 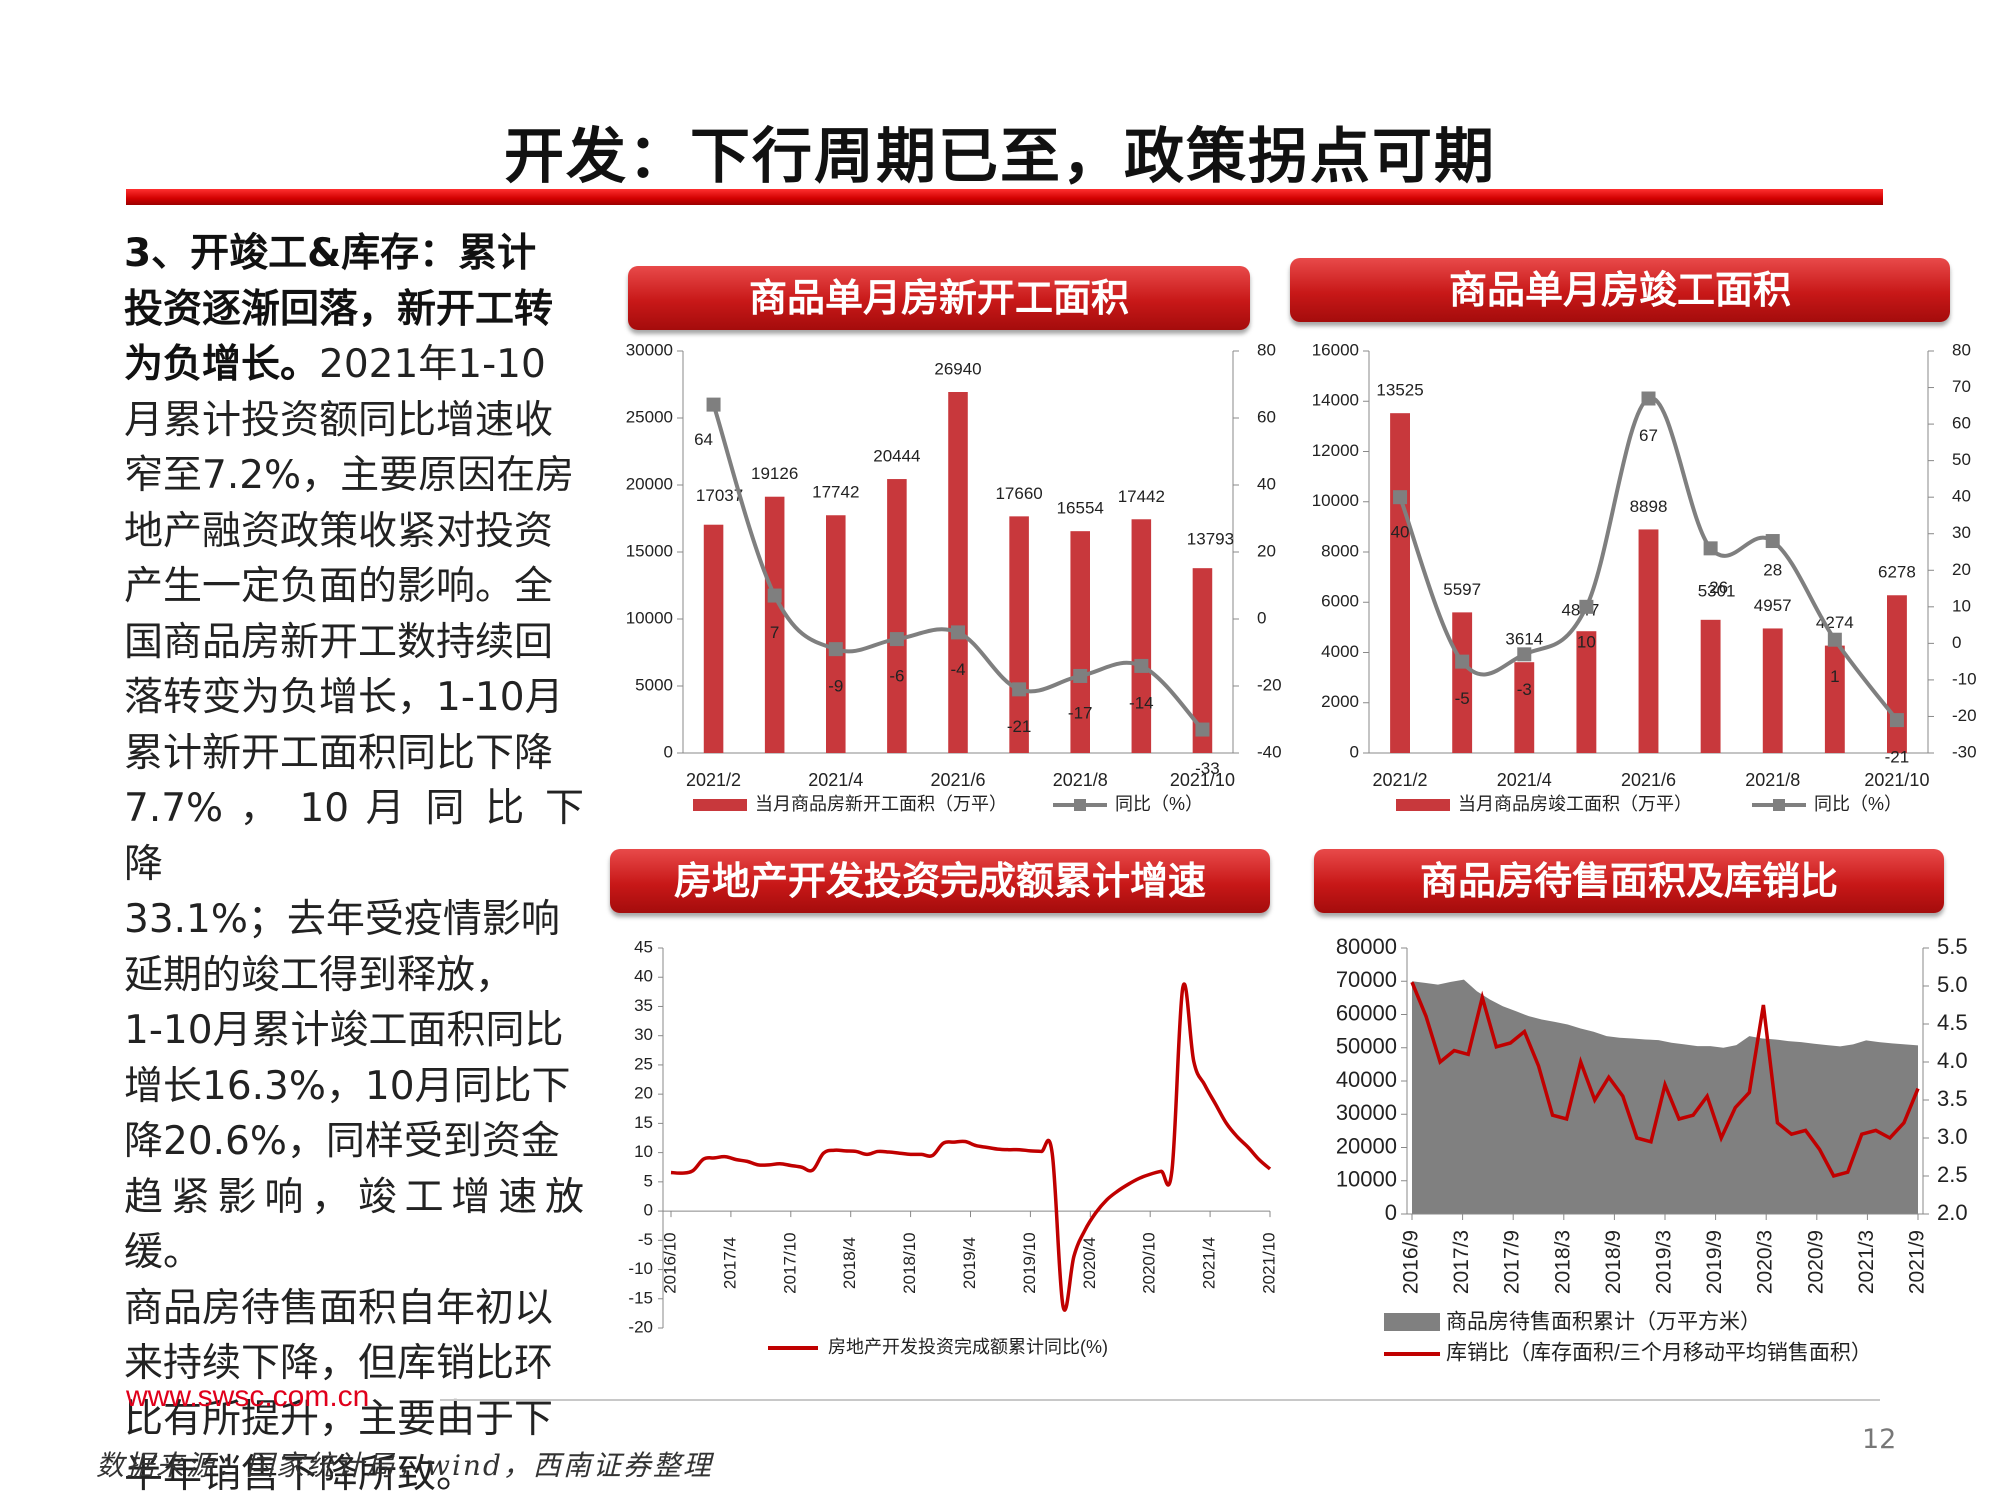 I want to click on bar-data-label: 17742, so click(x=835, y=492).